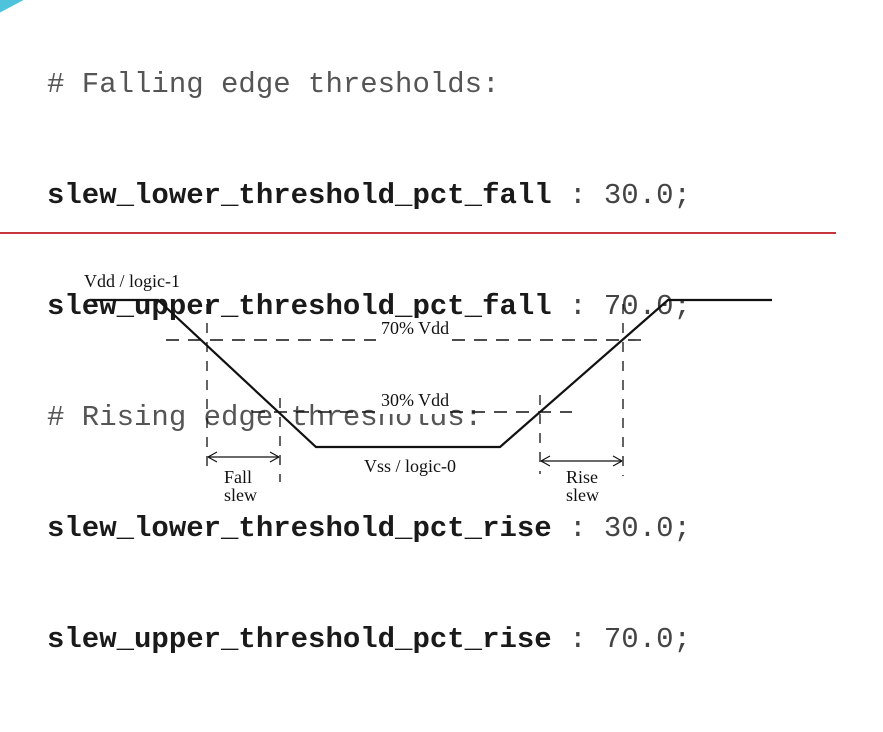  I want to click on attr-value: 30.0;, so click(647, 195).